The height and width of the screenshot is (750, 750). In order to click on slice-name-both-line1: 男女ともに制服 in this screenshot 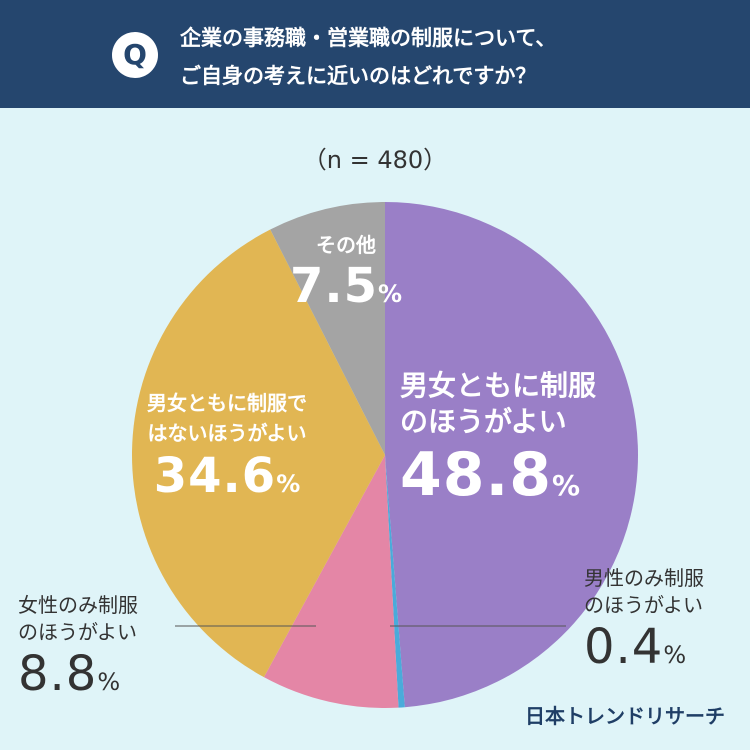, I will do `click(498, 385)`.